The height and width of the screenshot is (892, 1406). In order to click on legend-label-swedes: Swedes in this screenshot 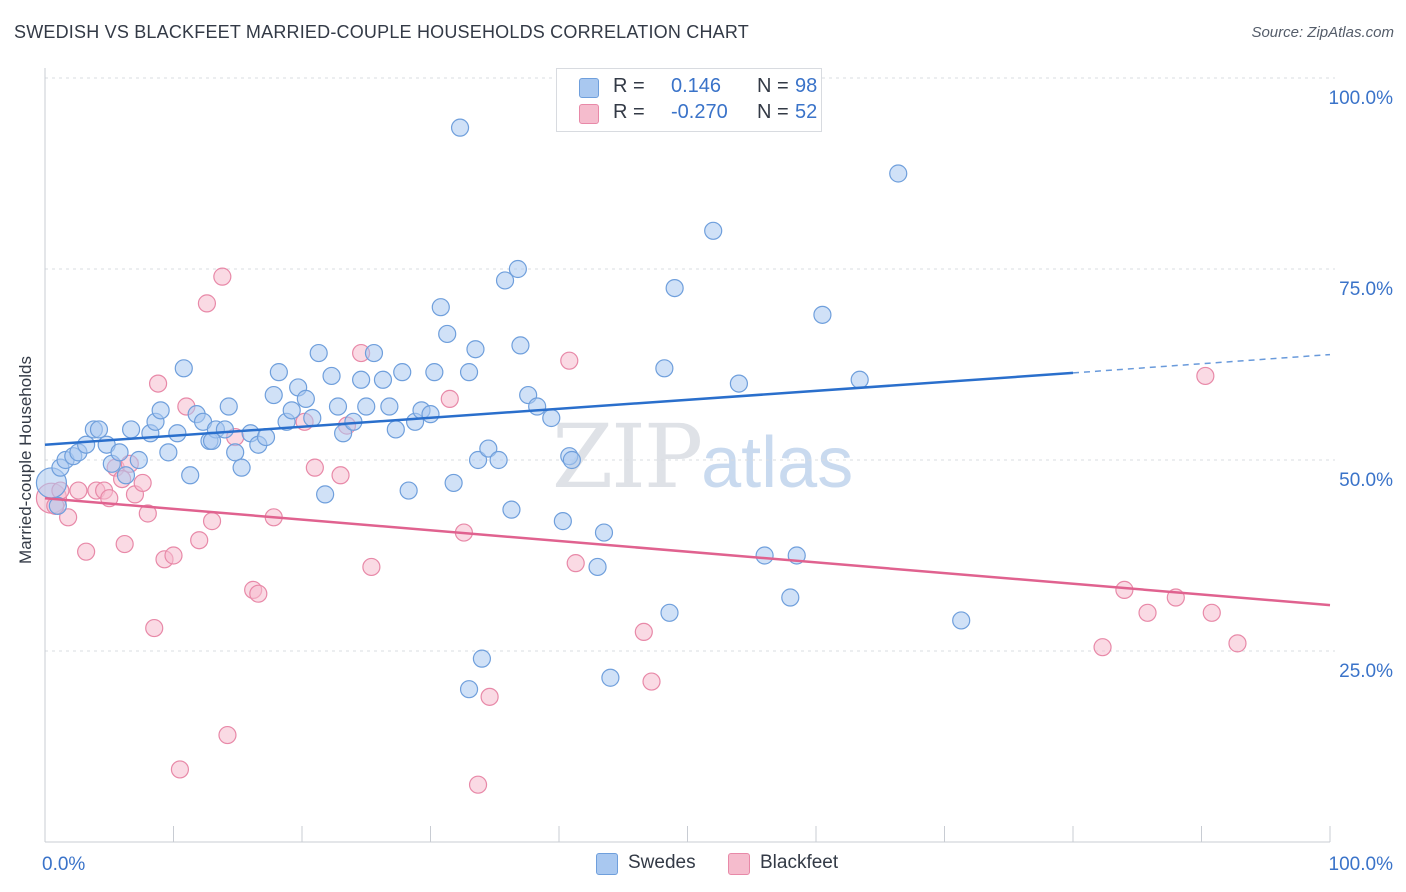, I will do `click(662, 862)`.